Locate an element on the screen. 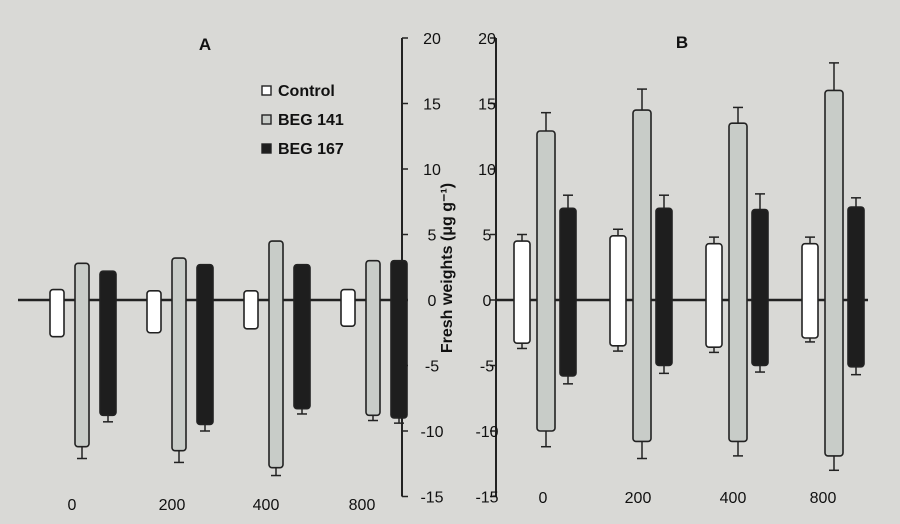 The height and width of the screenshot is (524, 900). panel-label-B: B is located at coordinates (682, 42).